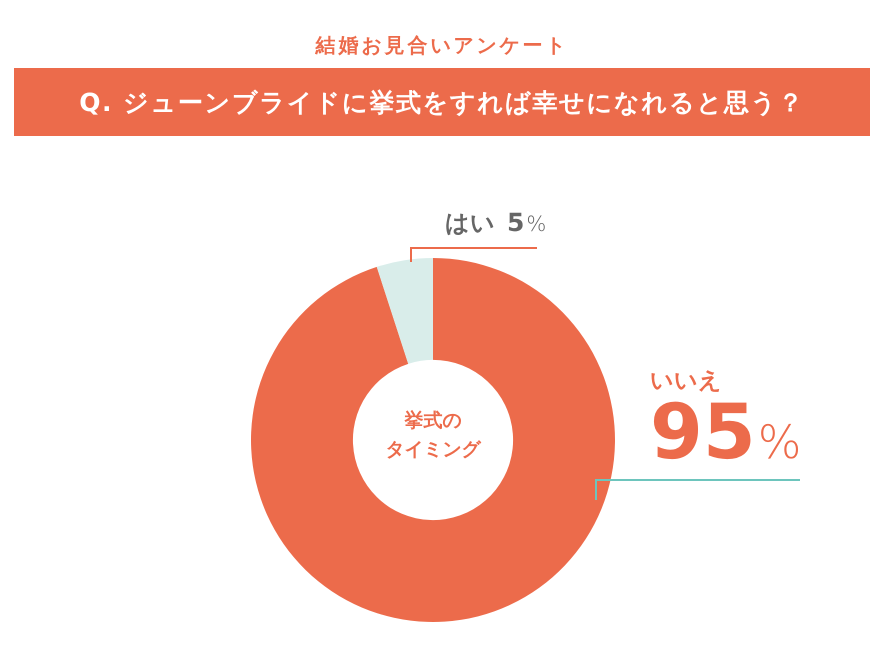 This screenshot has height=645, width=894. What do you see at coordinates (442, 45) in the screenshot?
I see `chart-subtitle: 結婚お見合いアンケート` at bounding box center [442, 45].